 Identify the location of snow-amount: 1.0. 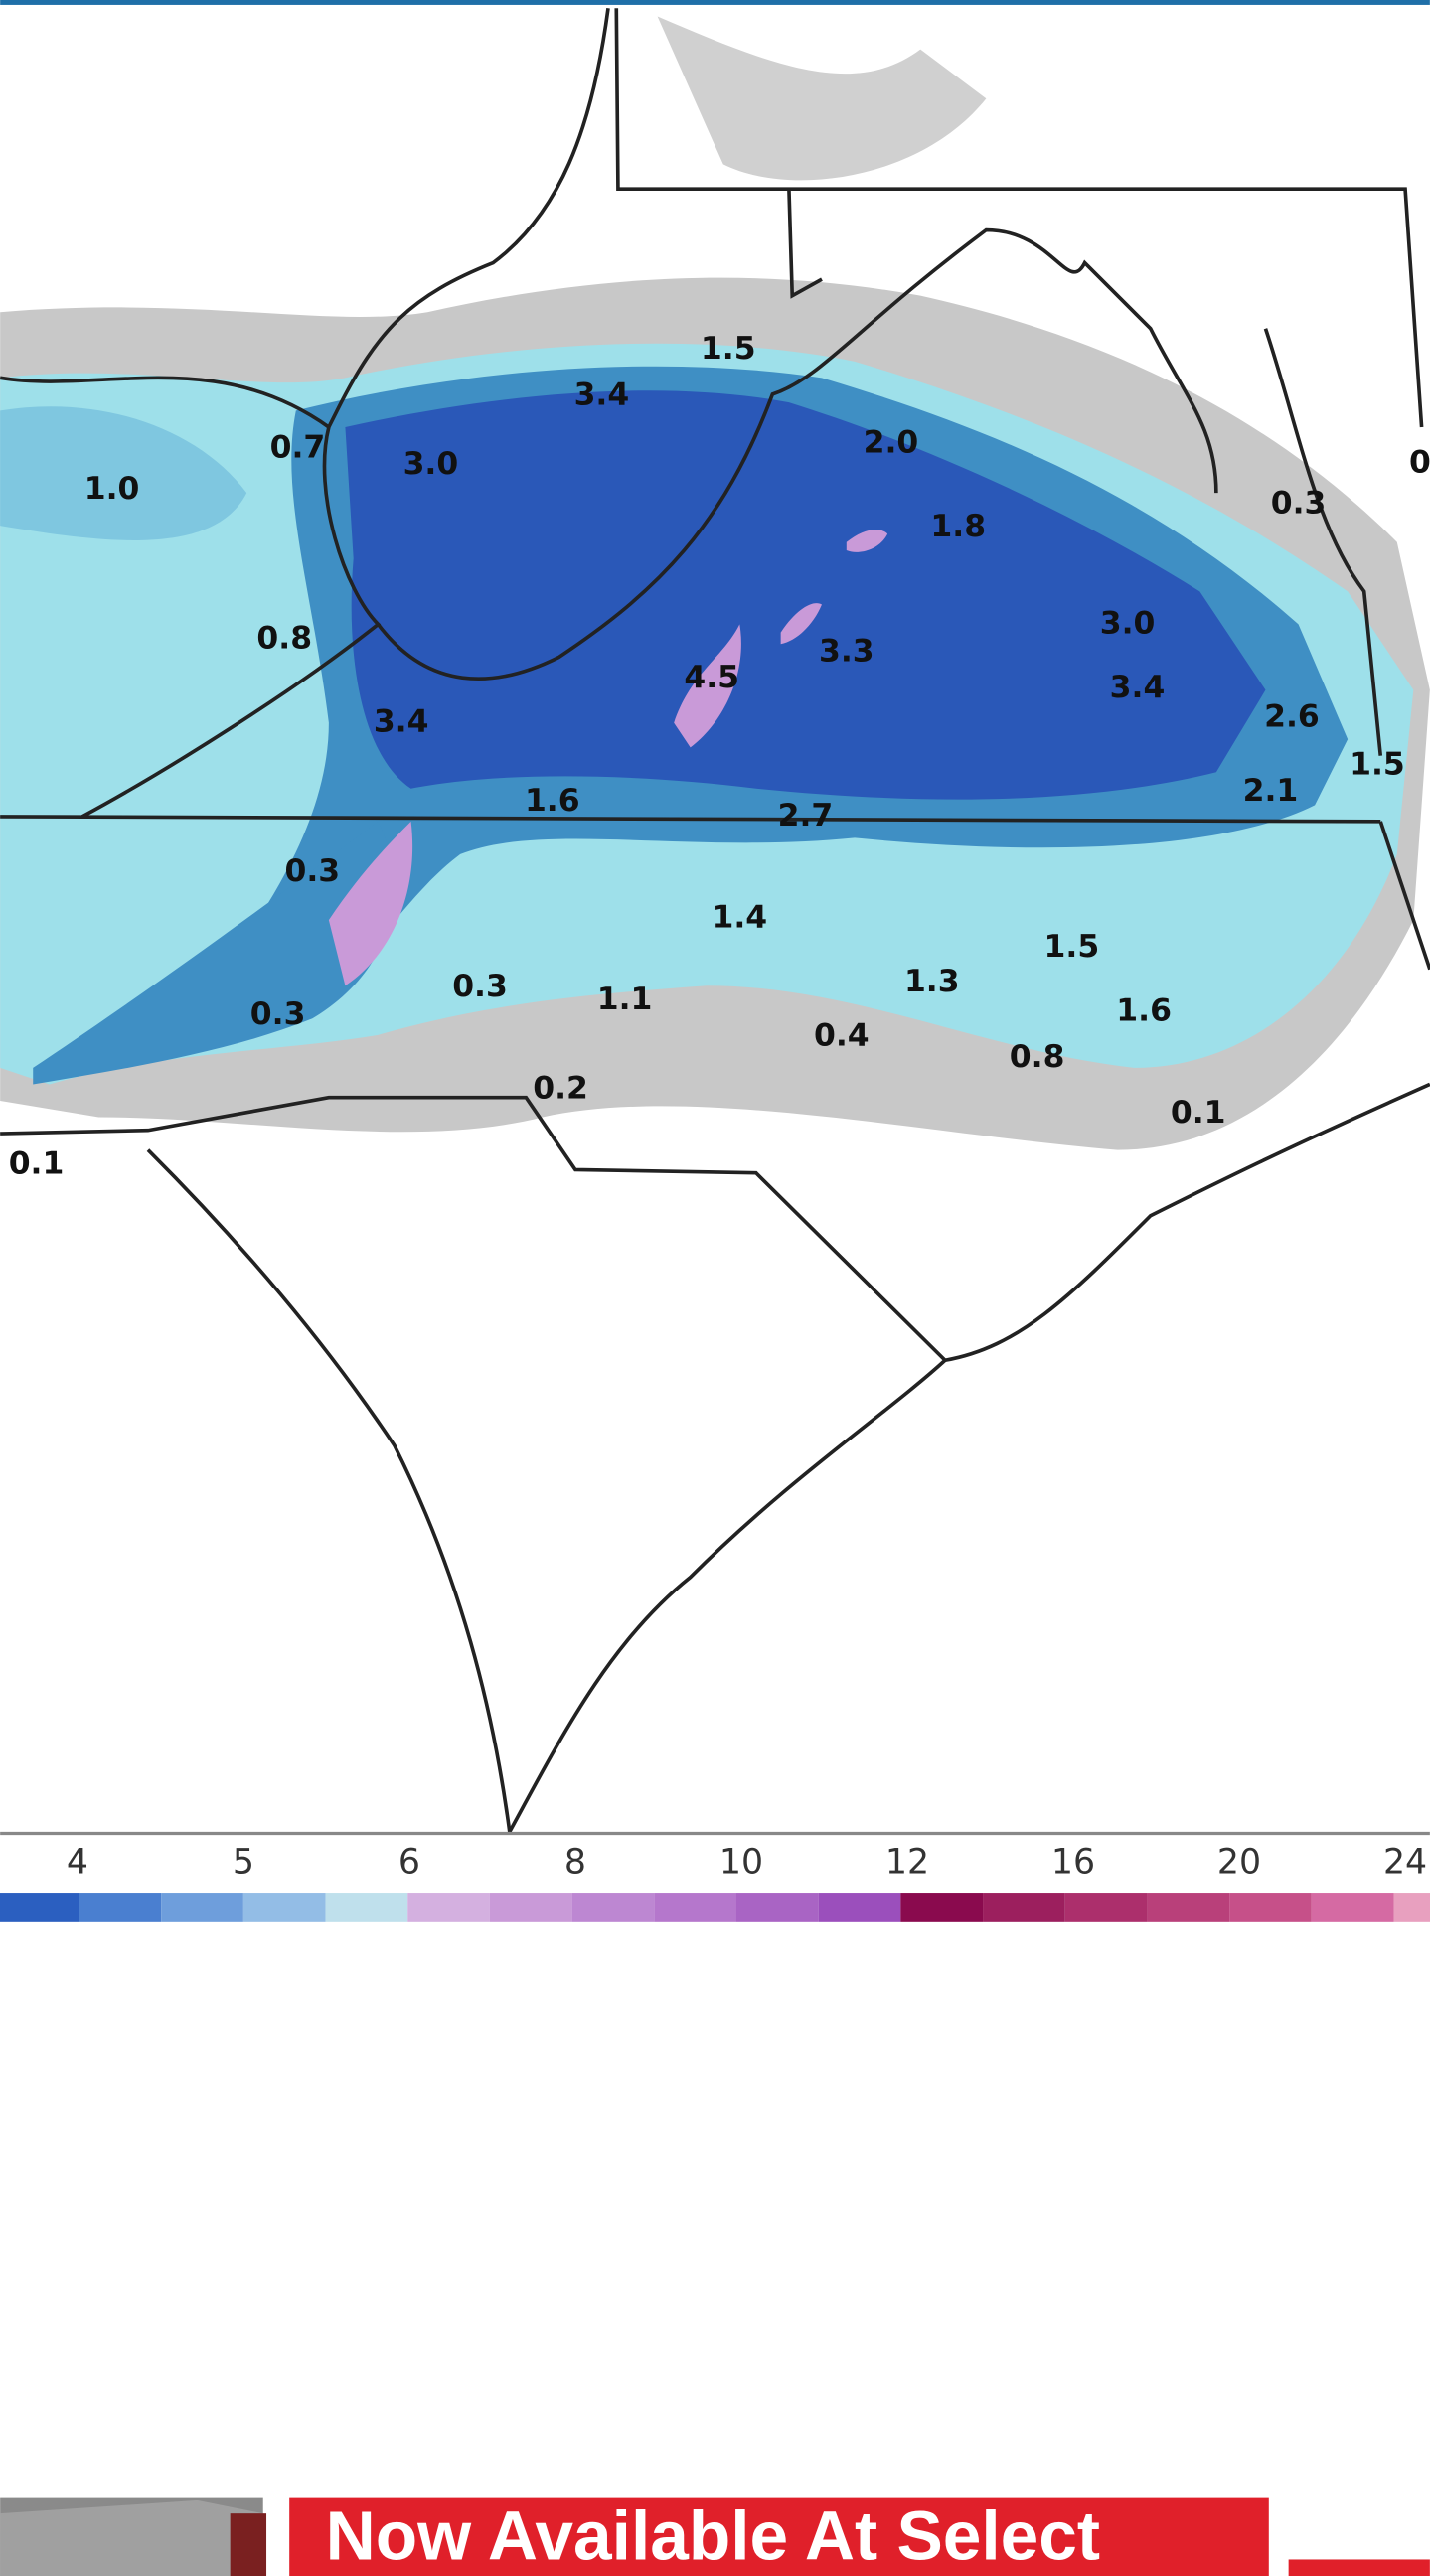
(112, 489).